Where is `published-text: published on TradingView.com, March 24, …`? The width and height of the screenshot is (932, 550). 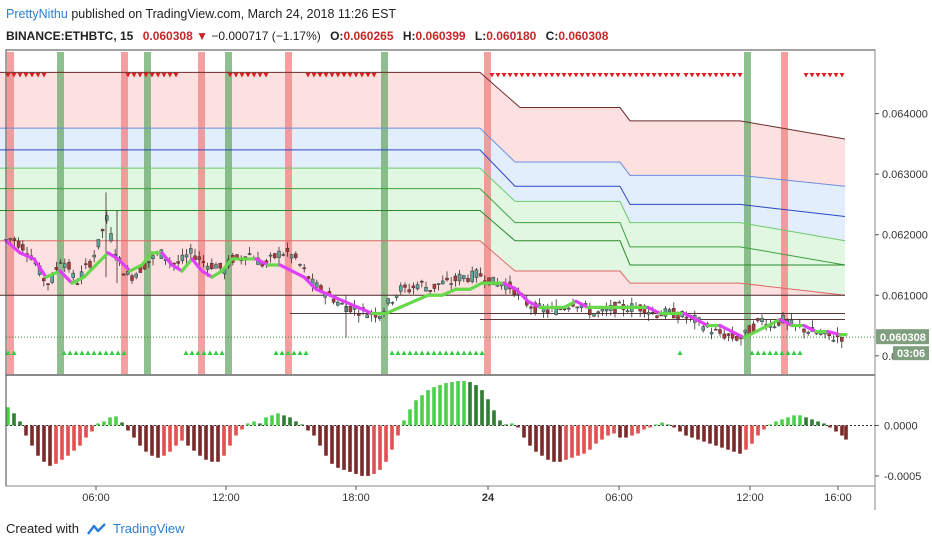 published-text: published on TradingView.com, March 24, … is located at coordinates (234, 14).